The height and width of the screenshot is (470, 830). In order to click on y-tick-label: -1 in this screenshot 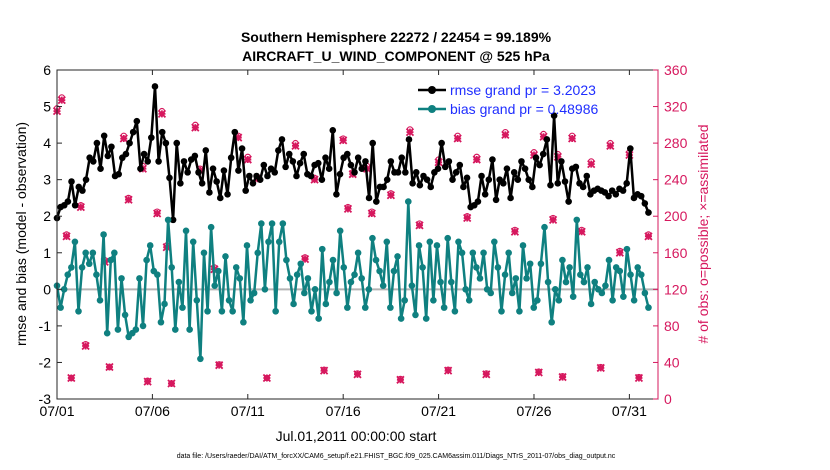, I will do `click(45, 326)`.